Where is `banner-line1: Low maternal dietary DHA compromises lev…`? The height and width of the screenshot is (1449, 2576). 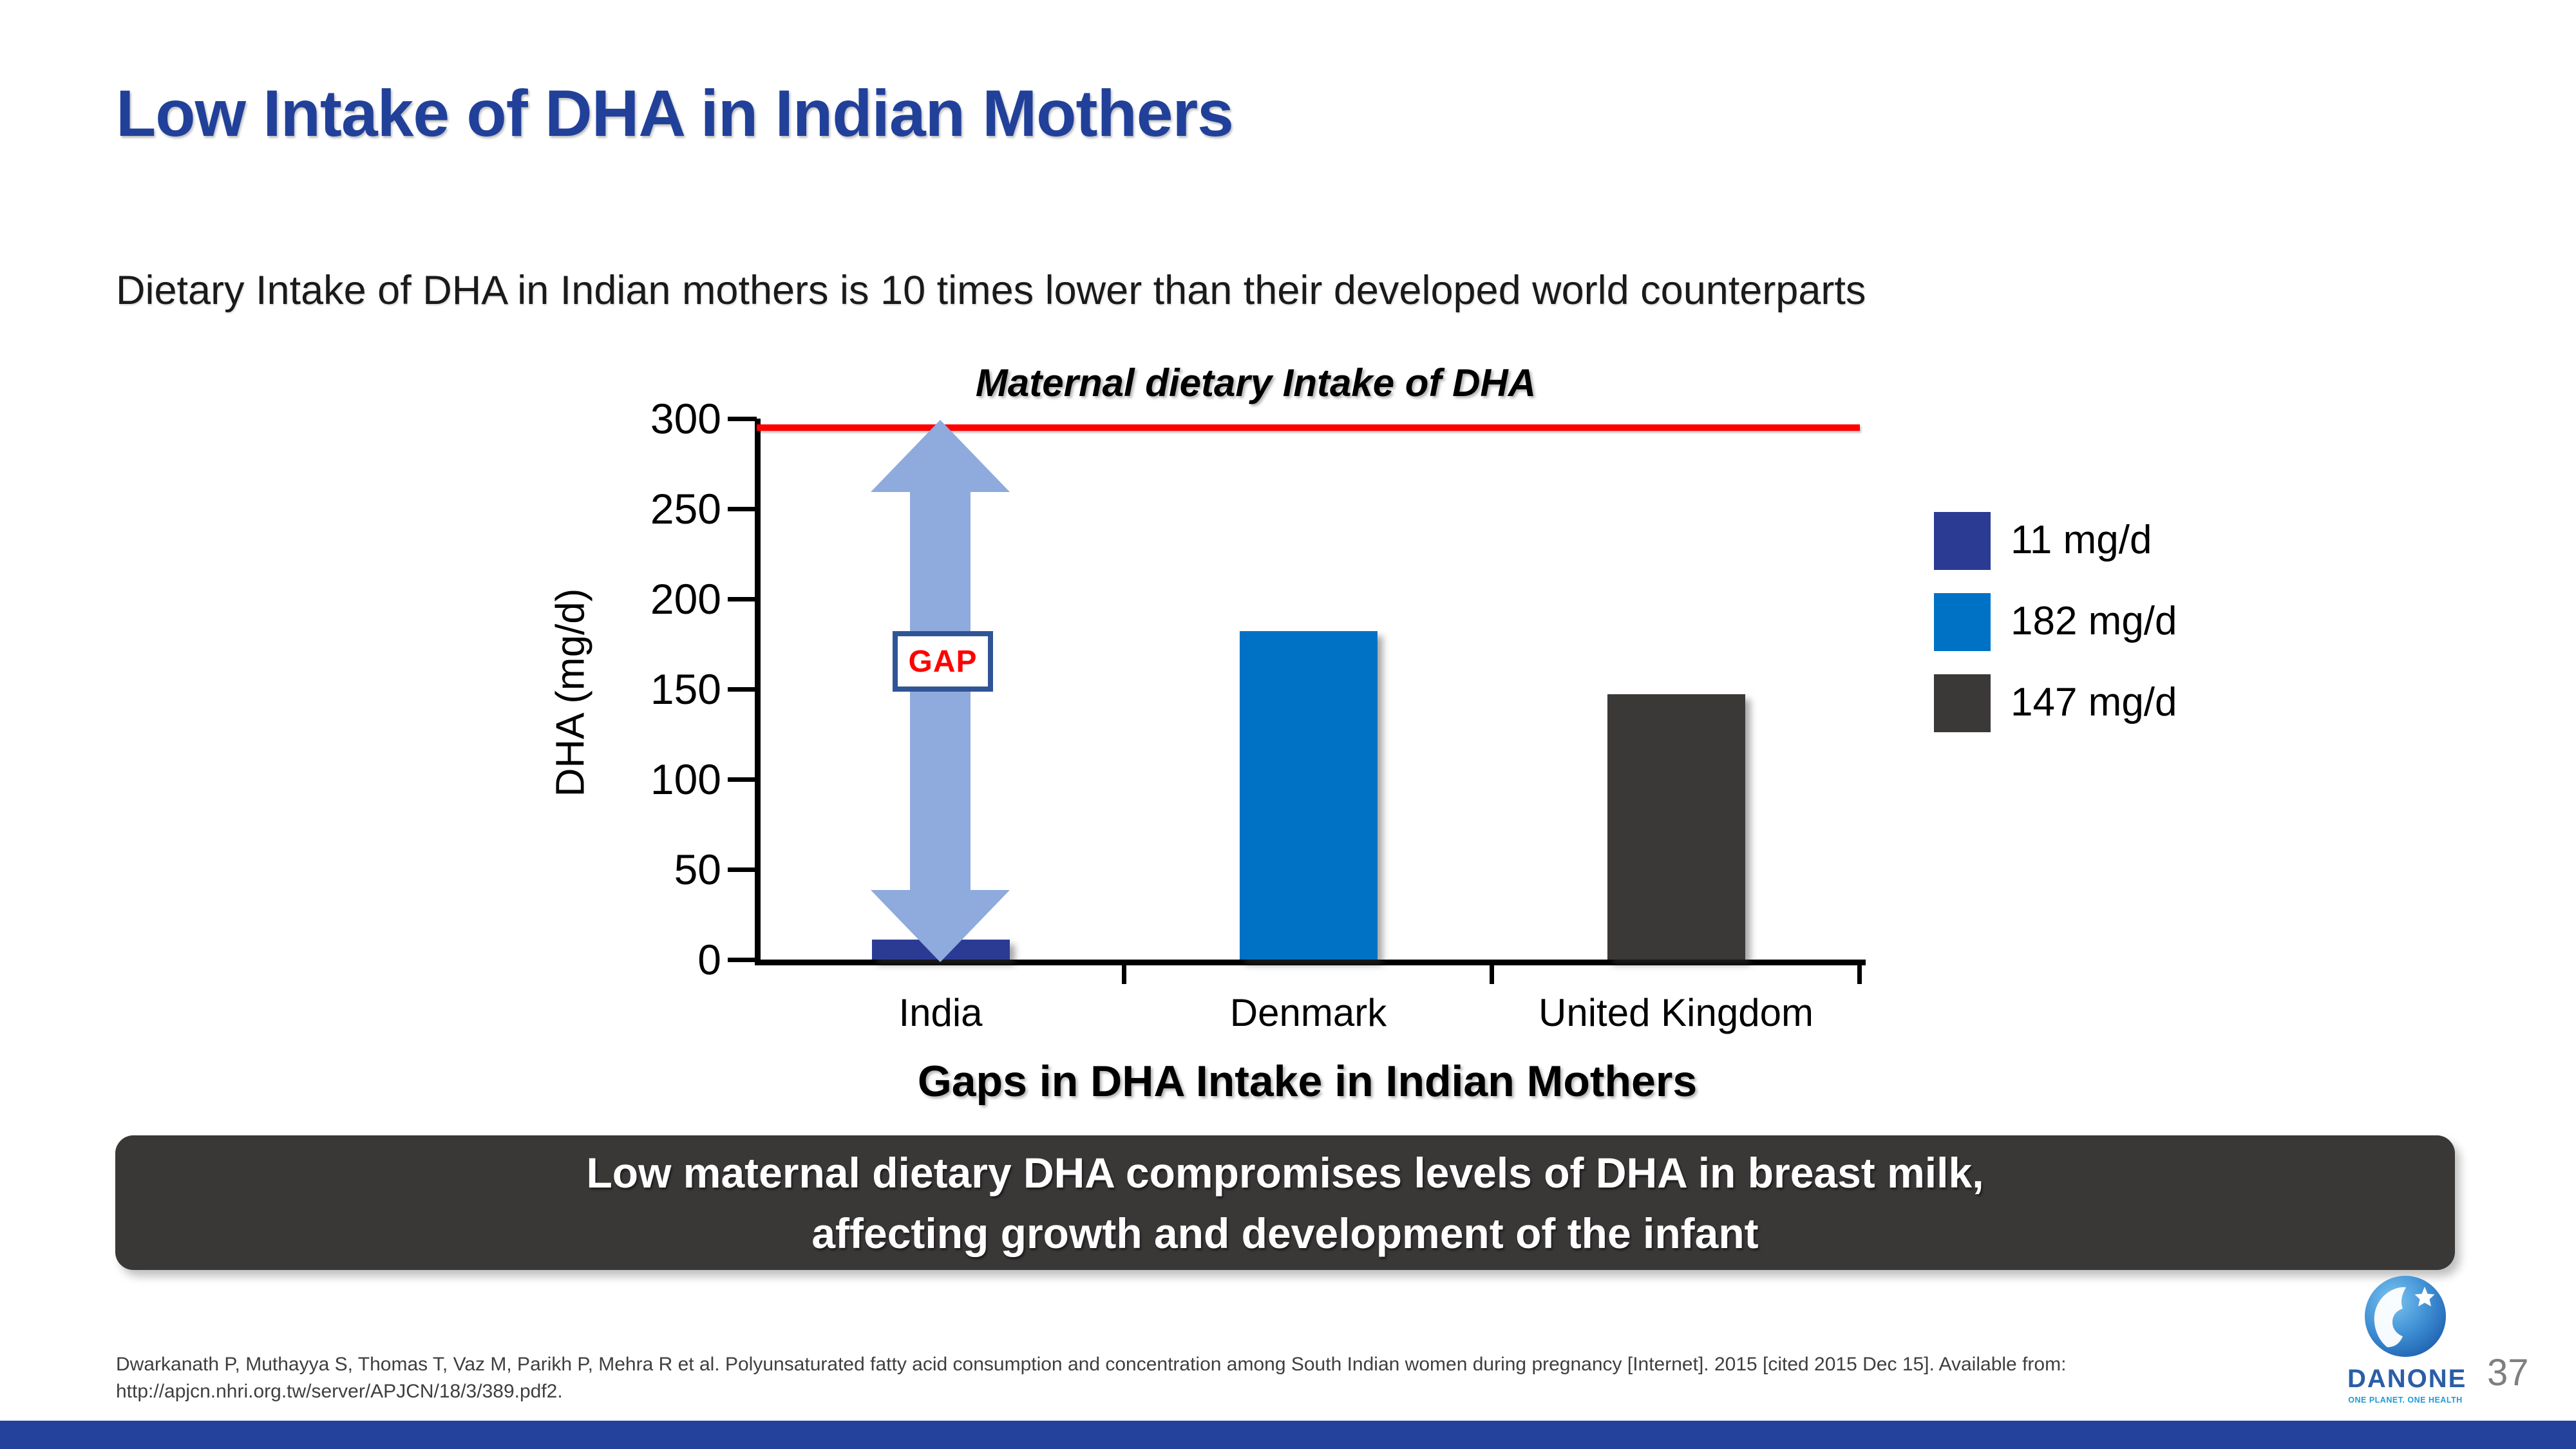
banner-line1: Low maternal dietary DHA compromises lev… is located at coordinates (1285, 1172).